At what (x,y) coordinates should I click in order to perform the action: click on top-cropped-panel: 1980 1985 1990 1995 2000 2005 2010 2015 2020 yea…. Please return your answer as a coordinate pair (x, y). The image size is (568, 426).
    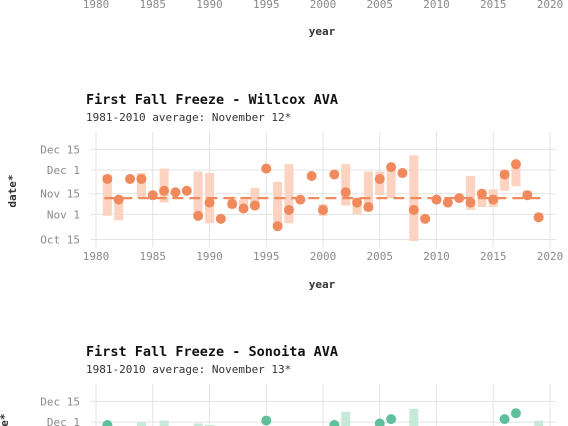
    Looking at the image, I should click on (323, 19).